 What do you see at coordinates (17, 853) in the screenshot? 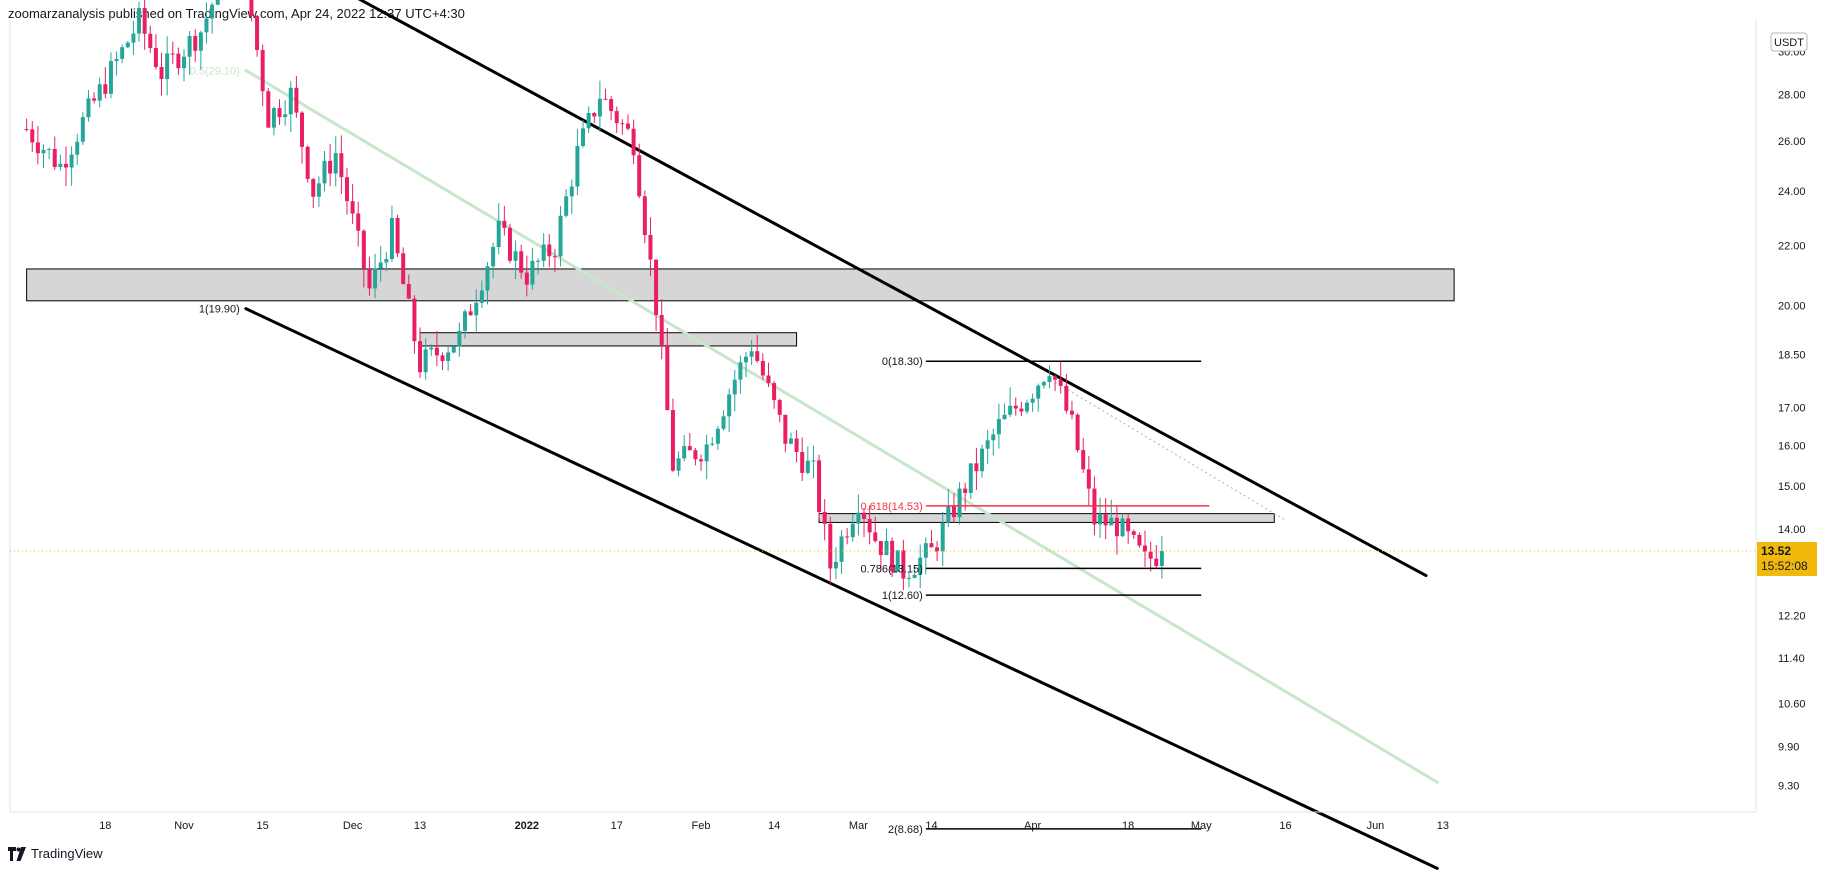
I see `tradingview-logo-icon` at bounding box center [17, 853].